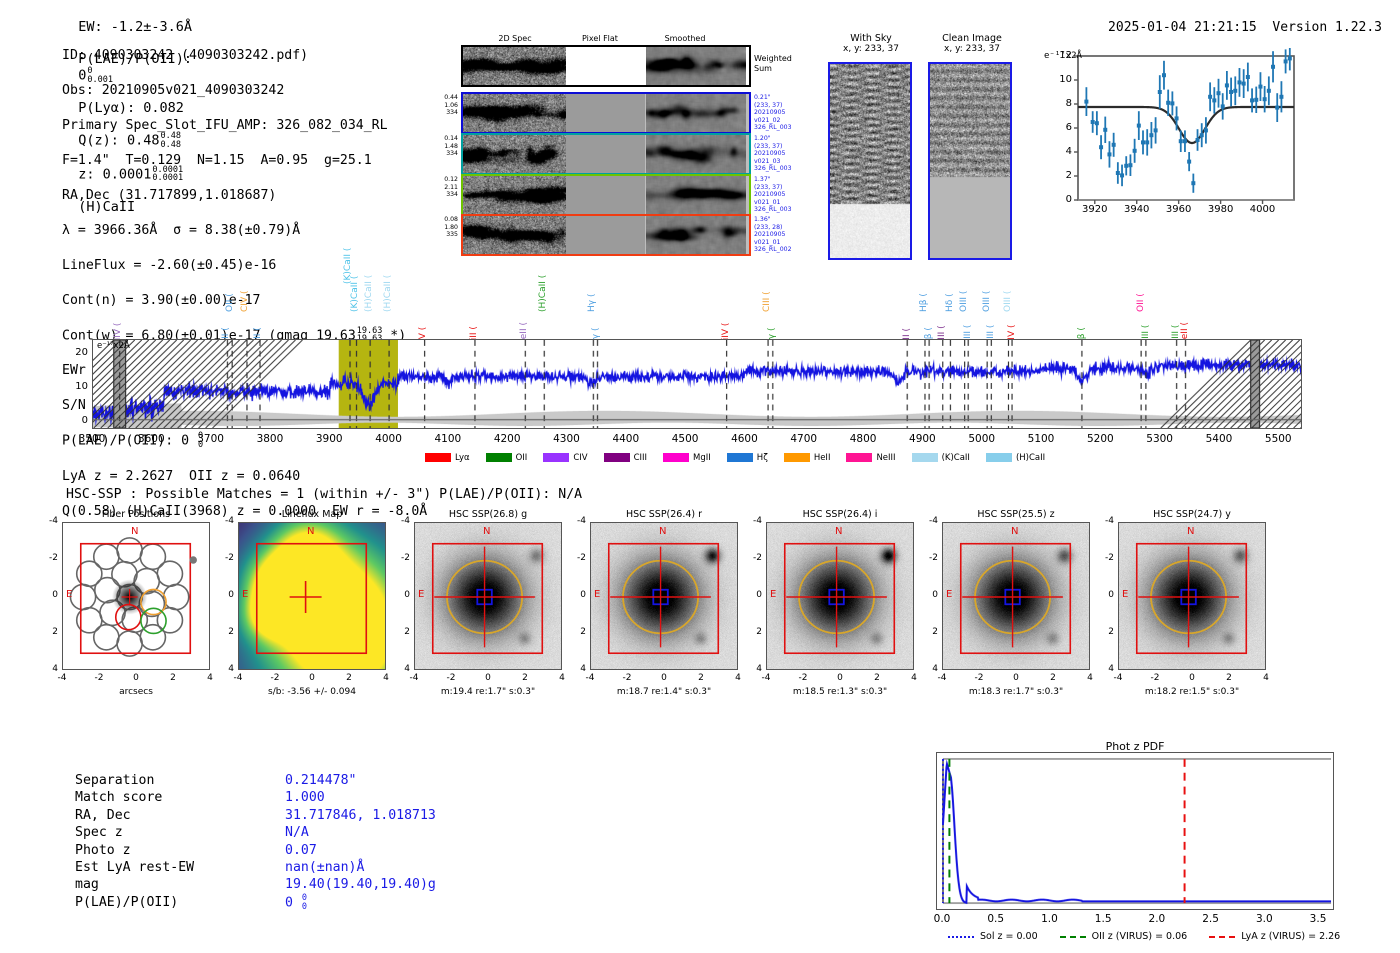 Image resolution: width=1400 pixels, height=953 pixels. Describe the element at coordinates (1100, 439) in the screenshot. I see `spectrum-xtick: 5200` at that location.